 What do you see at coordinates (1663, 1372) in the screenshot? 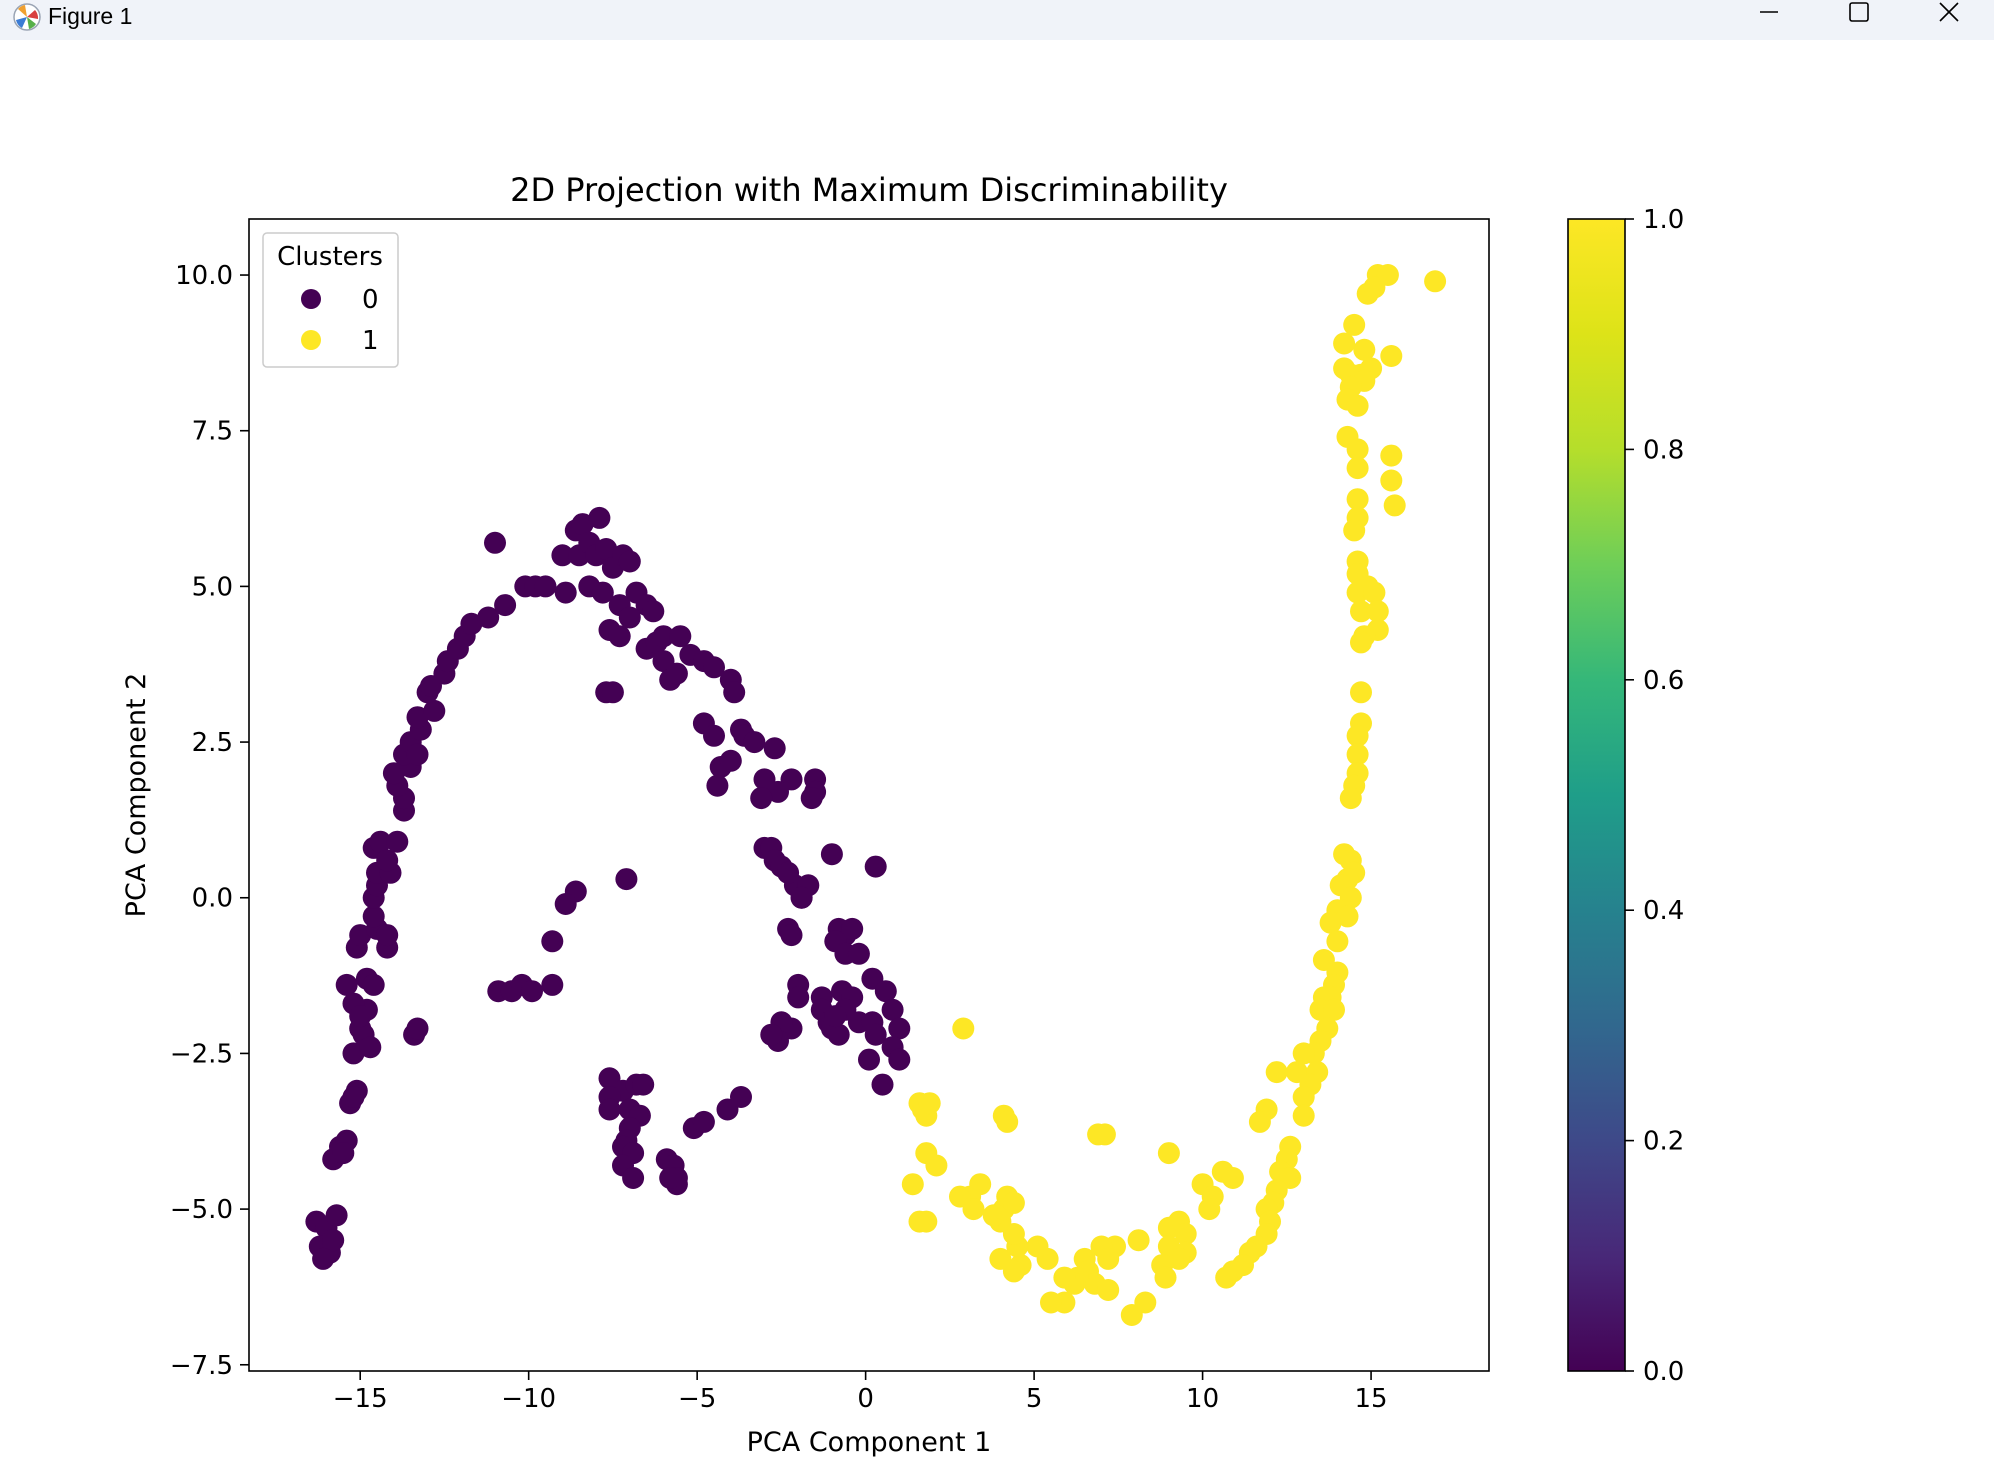
I see `colorbar-tick-label: 0.0` at bounding box center [1663, 1372].